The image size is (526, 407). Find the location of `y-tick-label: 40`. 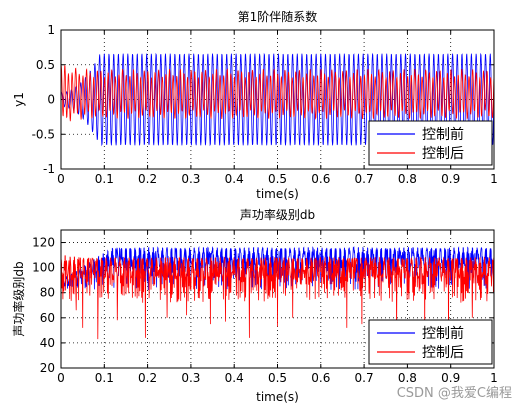

y-tick-label: 40 is located at coordinates (47, 343).